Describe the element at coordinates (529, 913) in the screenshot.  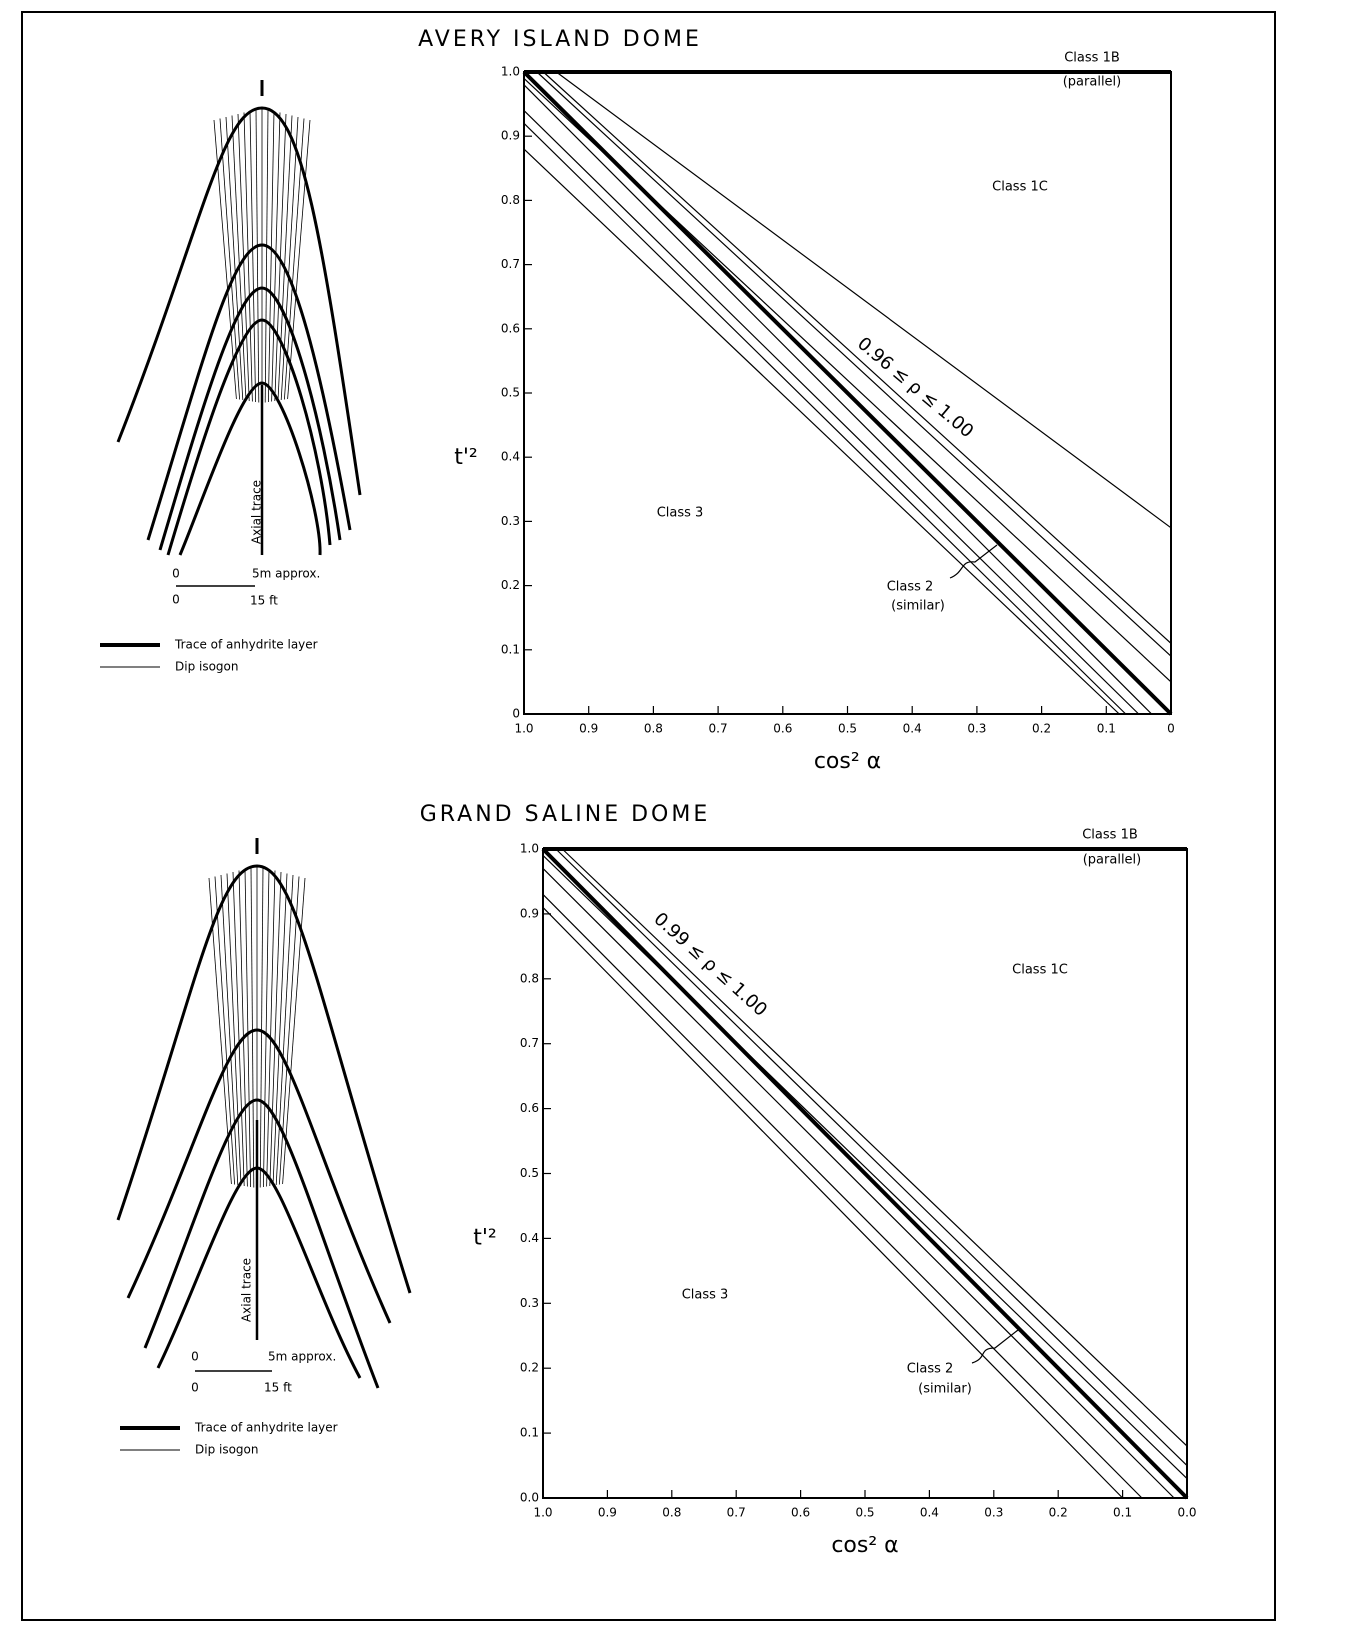
I see `y-tick-label: 0.9` at that location.